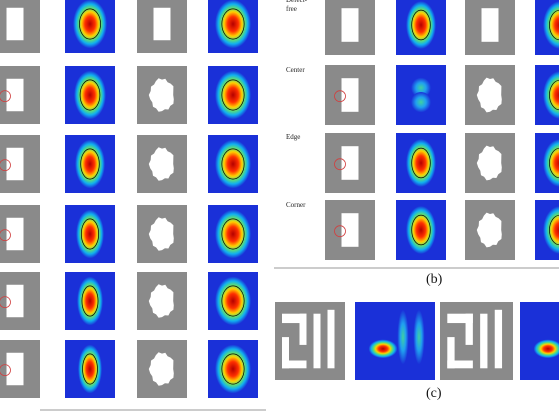 The image size is (559, 418). I want to click on caption: (b), so click(434, 279).